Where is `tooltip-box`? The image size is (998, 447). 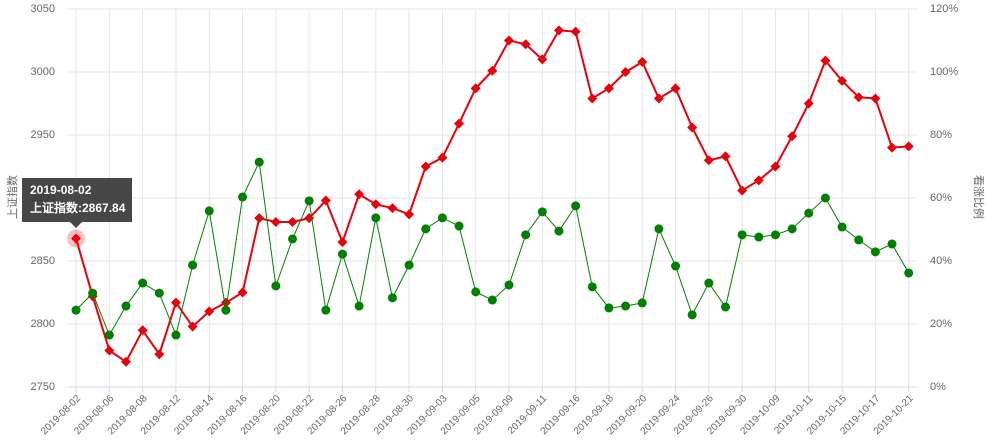
tooltip-box is located at coordinates (77, 203).